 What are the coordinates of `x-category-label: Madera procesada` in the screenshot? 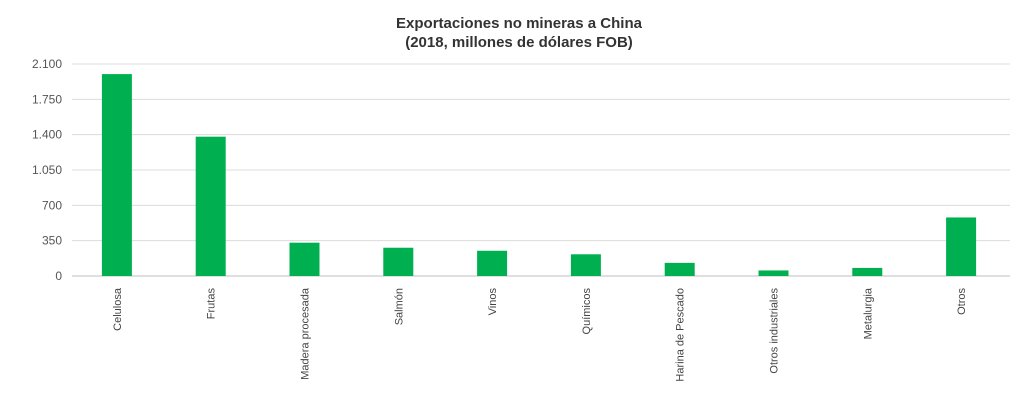 It's located at (306, 333).